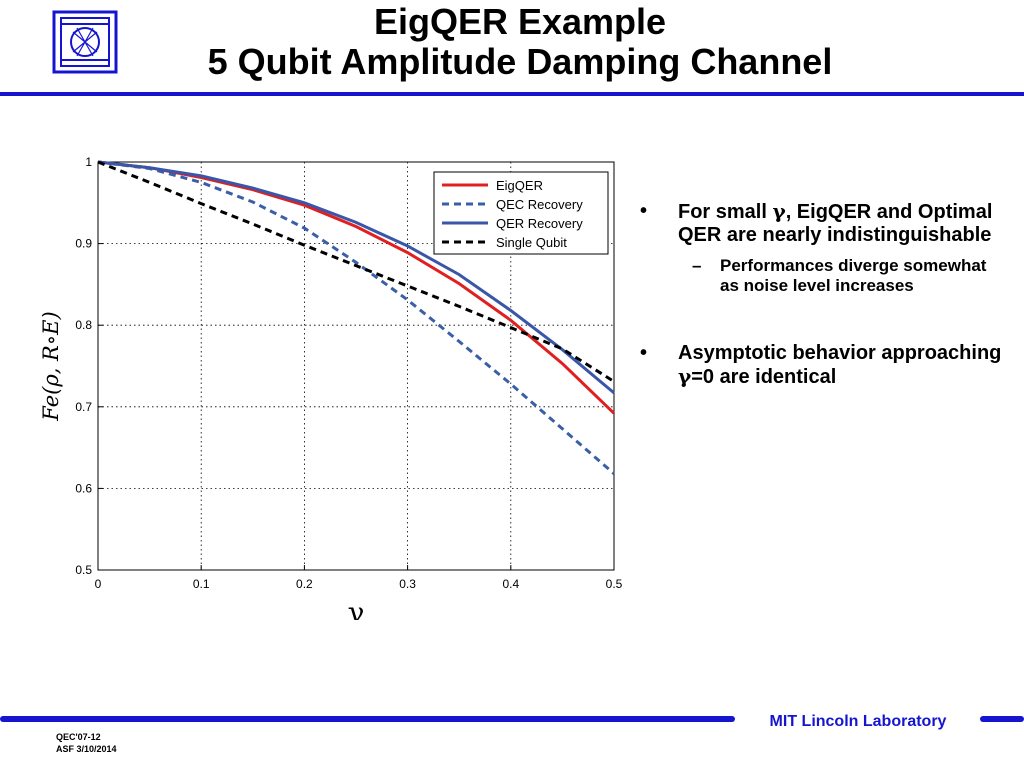 This screenshot has height=768, width=1024. Describe the element at coordinates (83, 407) in the screenshot. I see `y-tick-label: 0.7` at that location.